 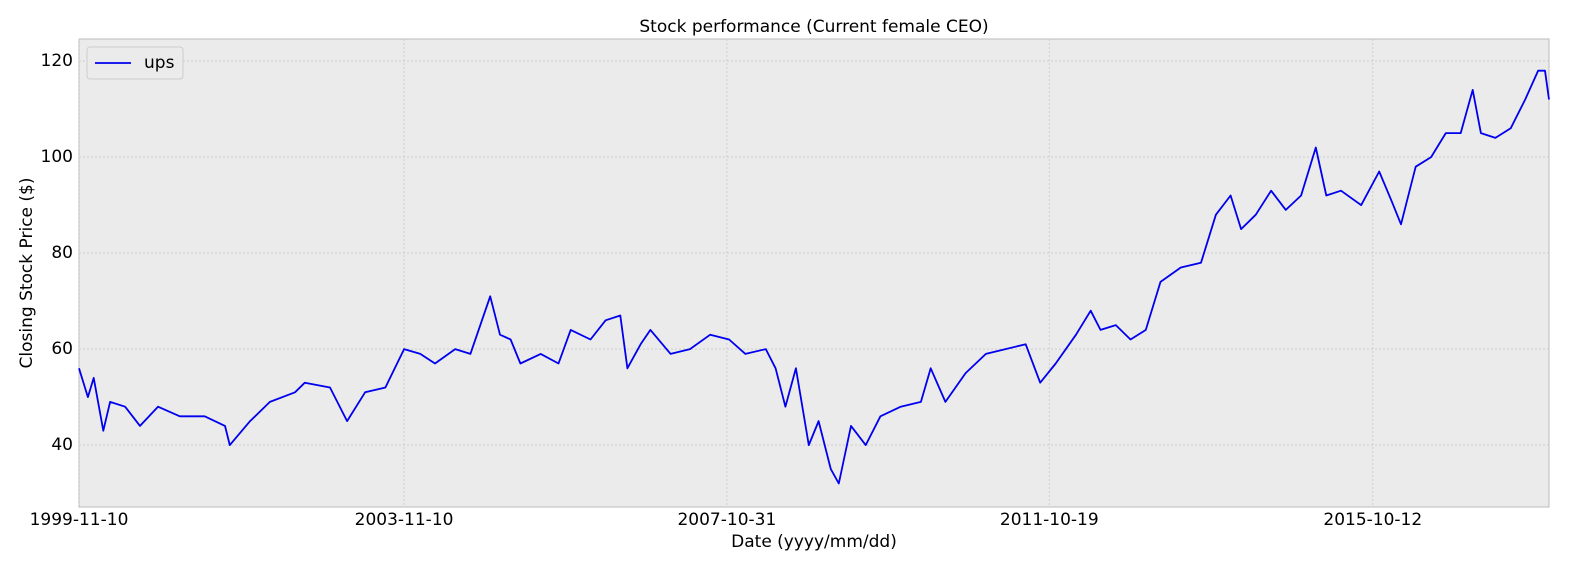 What do you see at coordinates (813, 27) in the screenshot?
I see `chart-title: Stock performance (Current female CEO)` at bounding box center [813, 27].